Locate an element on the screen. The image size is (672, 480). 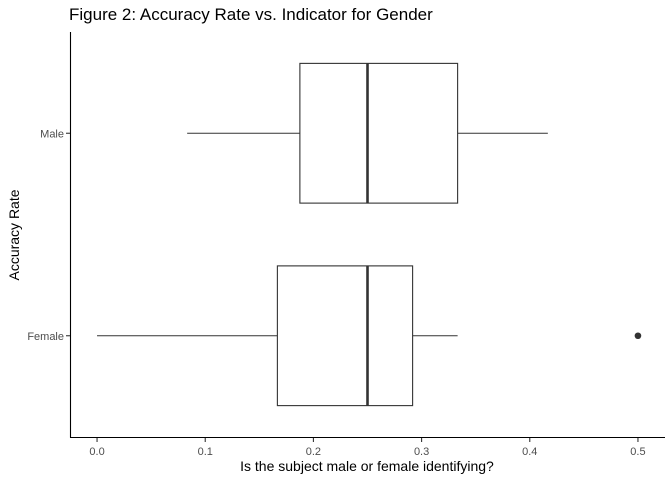
x-tick-label: 0.3 is located at coordinates (421, 452).